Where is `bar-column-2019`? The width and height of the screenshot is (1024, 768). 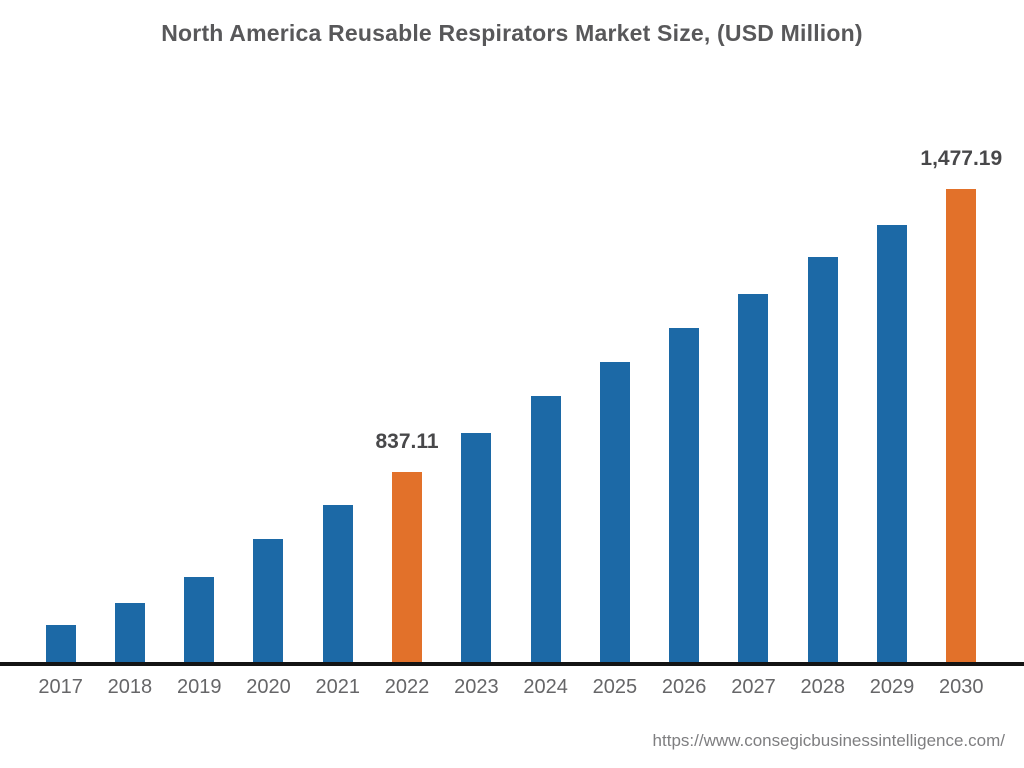 bar-column-2019 is located at coordinates (199, 332).